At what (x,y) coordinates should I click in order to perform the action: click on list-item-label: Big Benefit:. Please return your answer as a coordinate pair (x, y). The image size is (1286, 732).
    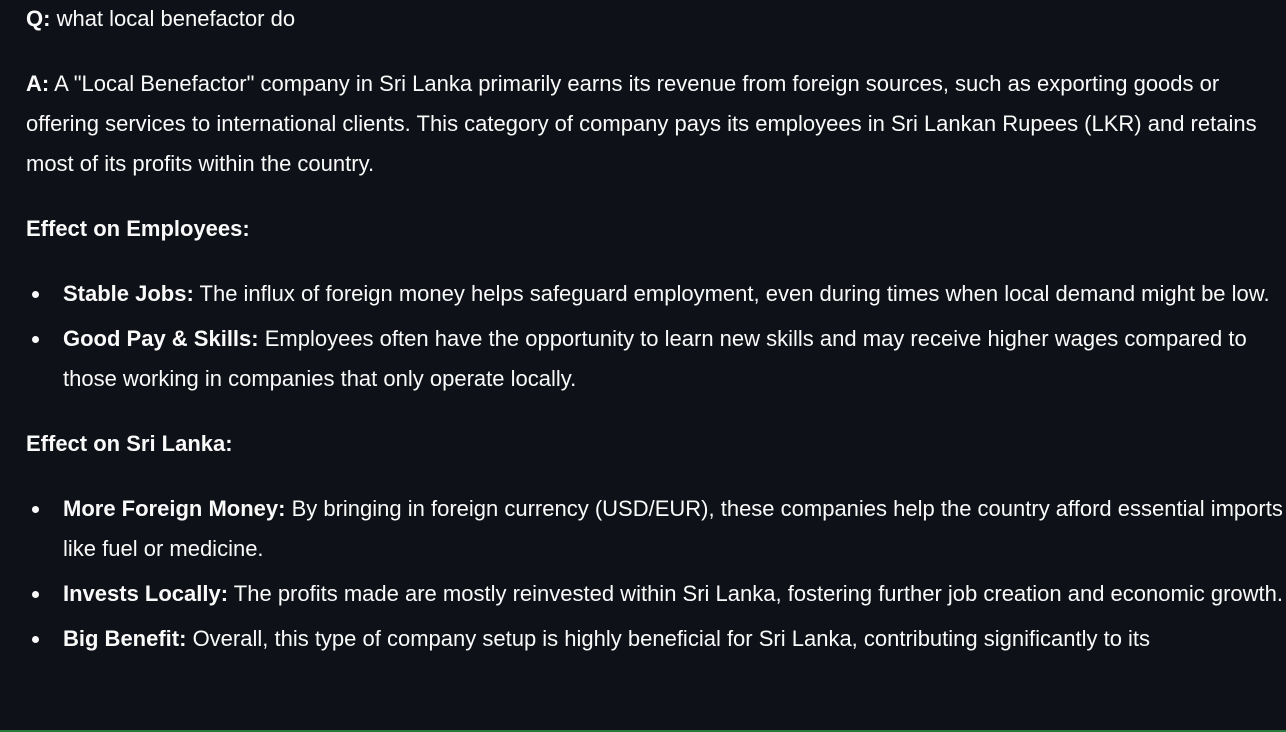
    Looking at the image, I should click on (125, 638).